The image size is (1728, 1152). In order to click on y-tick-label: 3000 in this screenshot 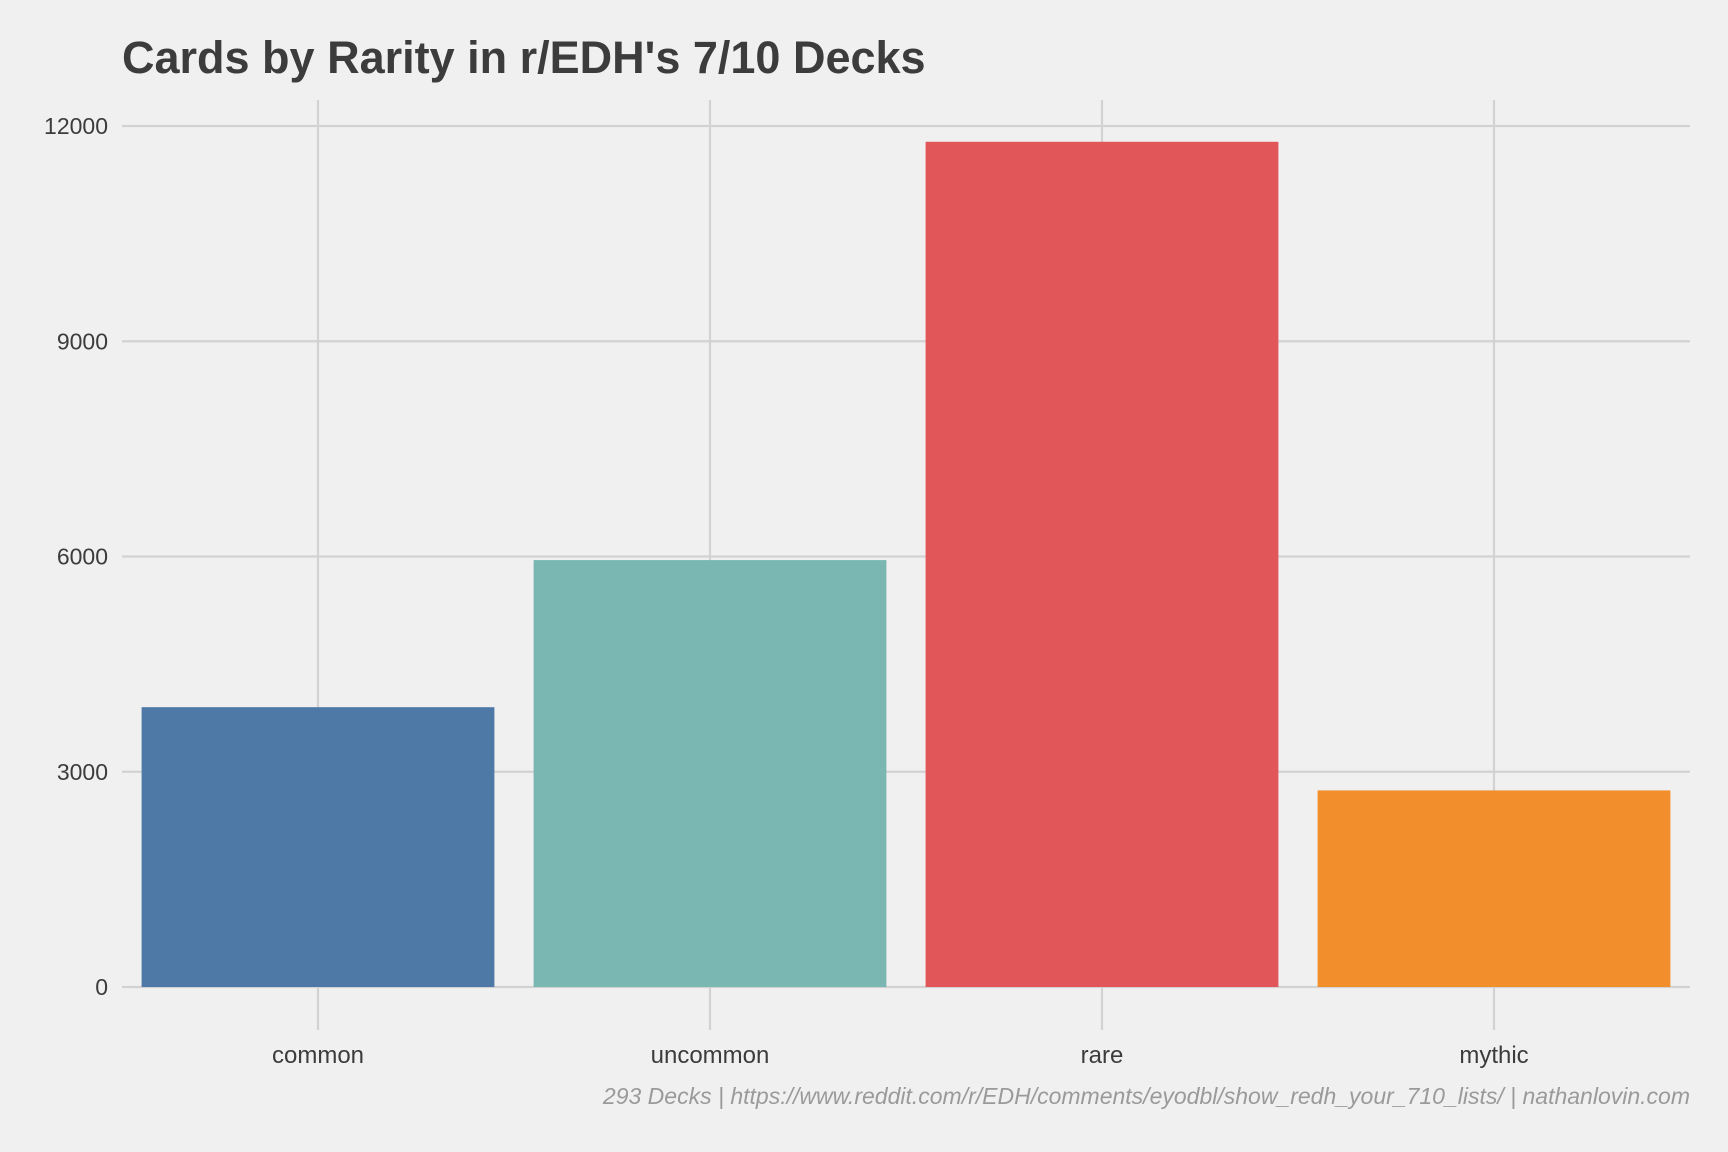, I will do `click(82, 772)`.